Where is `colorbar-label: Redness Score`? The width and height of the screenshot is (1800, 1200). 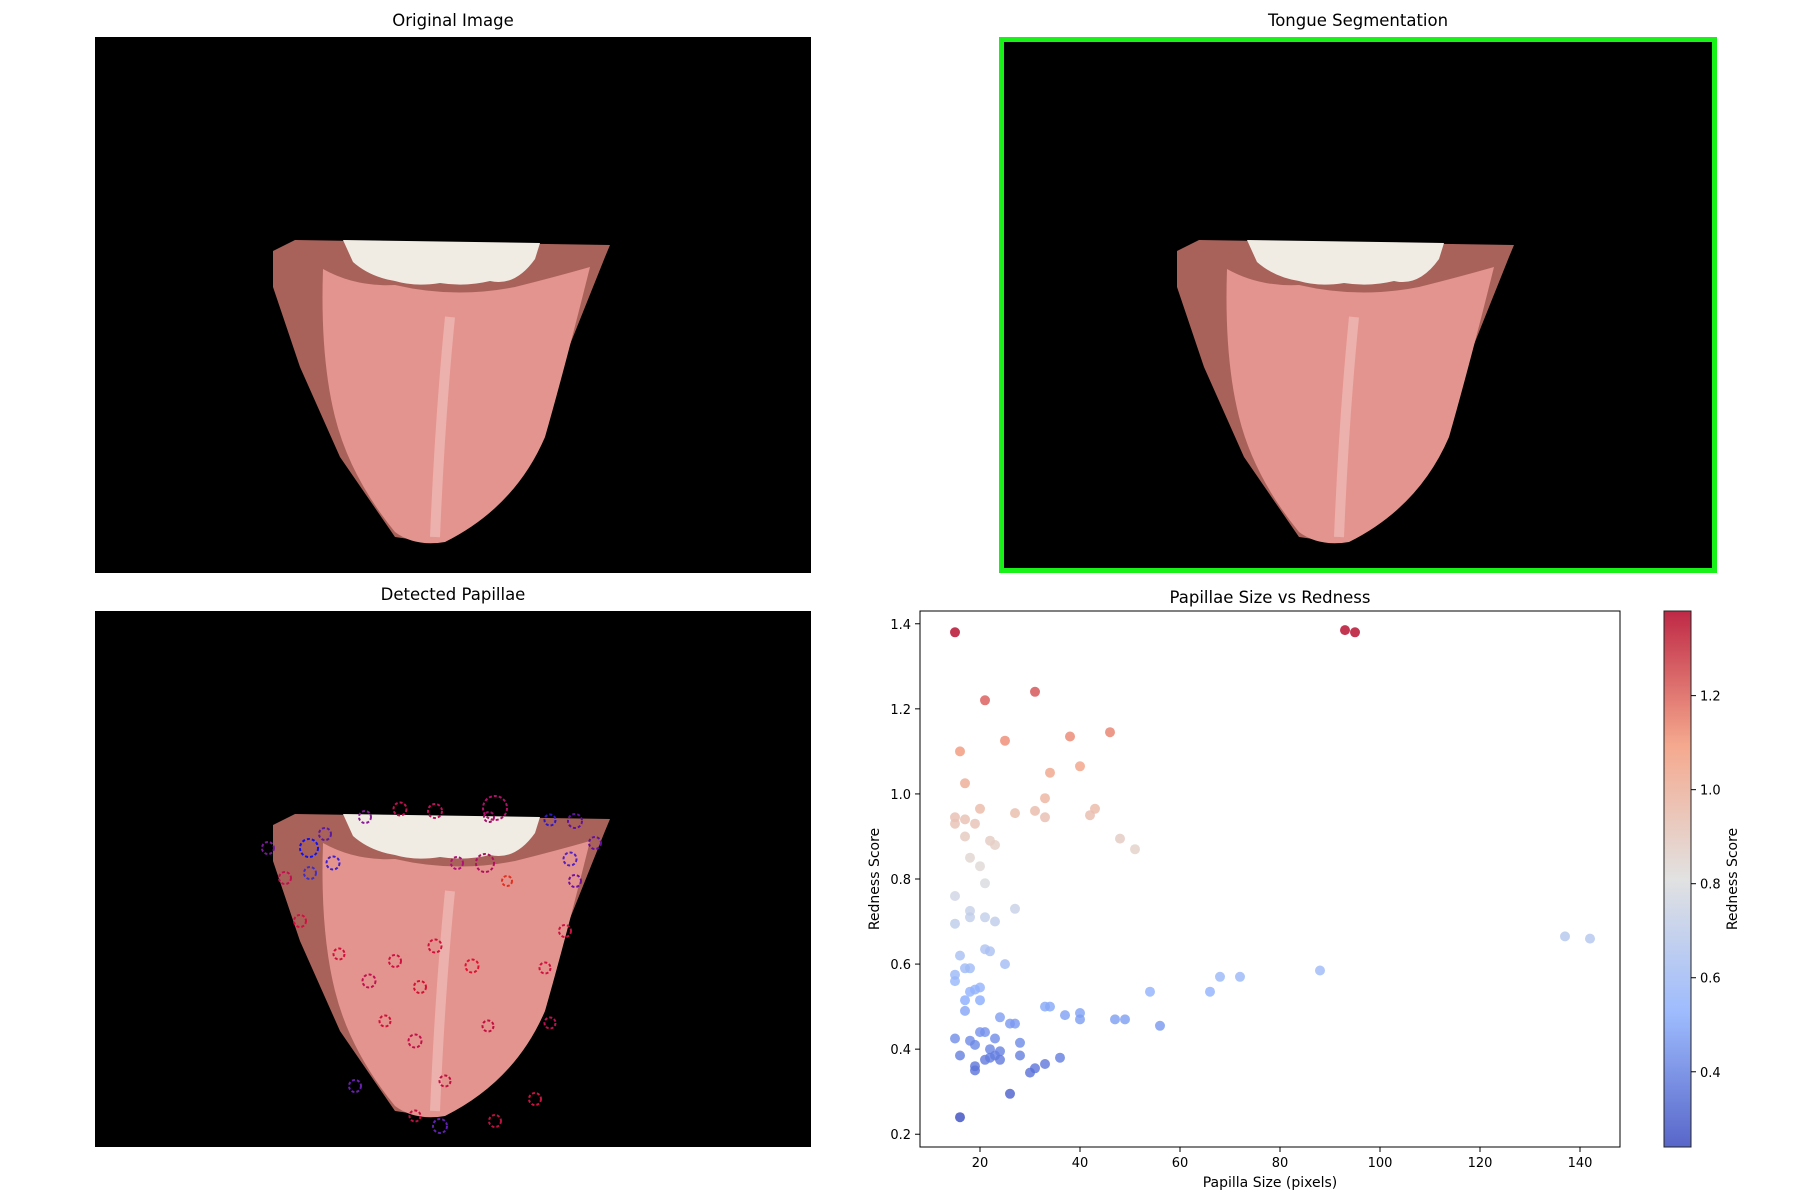 colorbar-label: Redness Score is located at coordinates (1733, 879).